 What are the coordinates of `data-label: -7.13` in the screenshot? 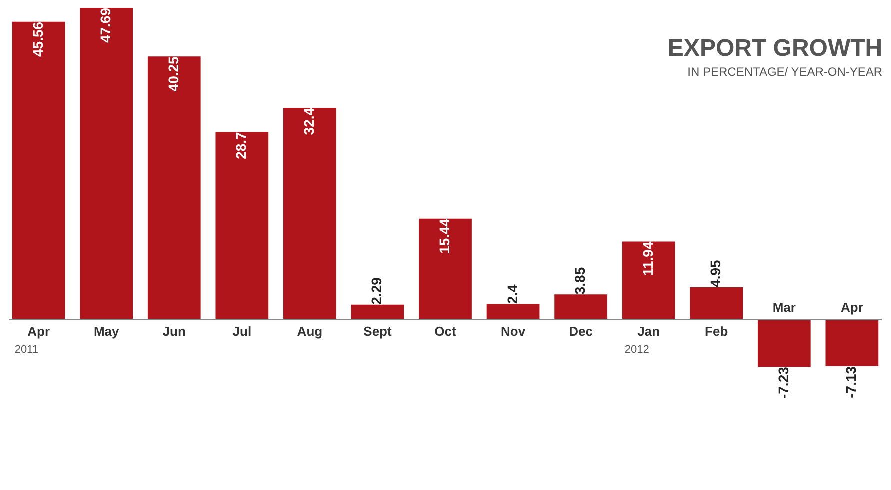 It's located at (851, 382).